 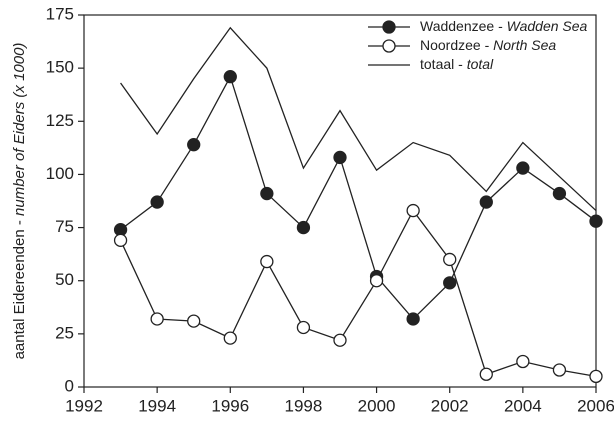 I want to click on x-tick-label: 2006, so click(x=595, y=405).